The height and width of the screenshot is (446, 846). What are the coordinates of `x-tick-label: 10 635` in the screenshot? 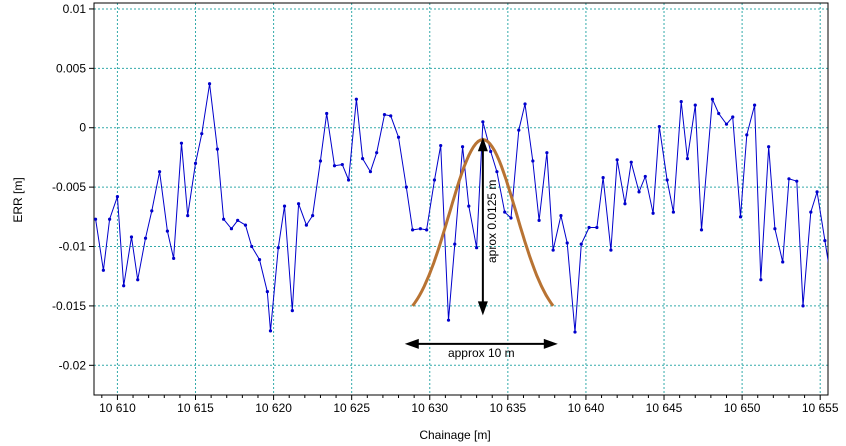 It's located at (507, 408).